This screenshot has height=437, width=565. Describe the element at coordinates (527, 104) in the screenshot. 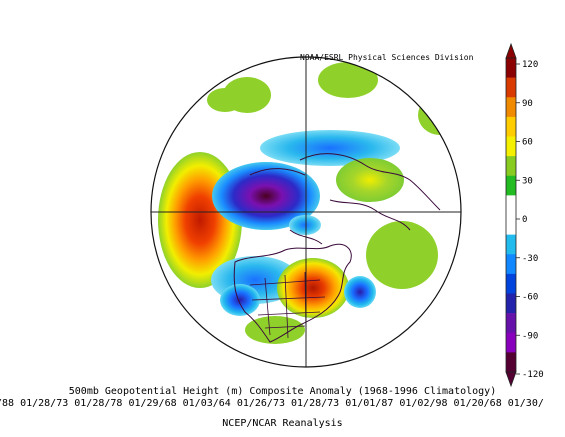

I see `colorbar-tick-label: 90` at that location.